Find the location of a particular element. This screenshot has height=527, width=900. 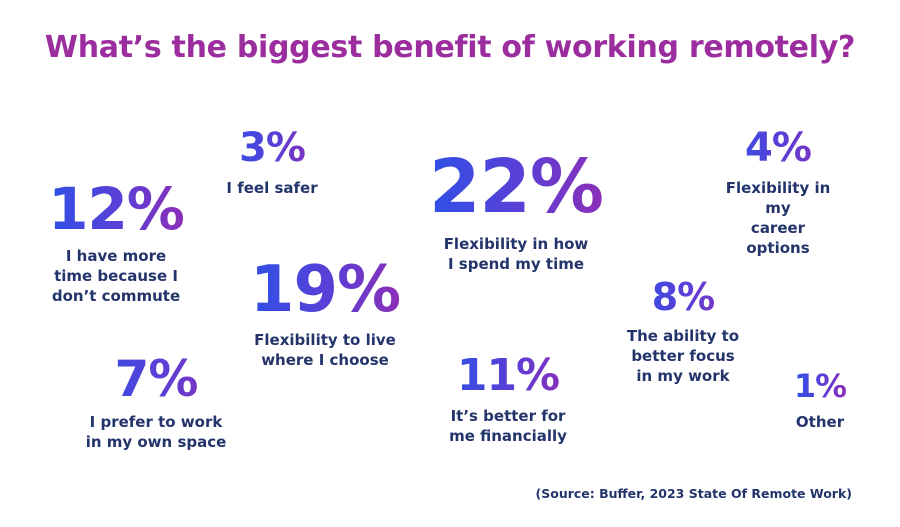

stat-flexibility-live: 19% Flexibility to live where I choose is located at coordinates (325, 311).